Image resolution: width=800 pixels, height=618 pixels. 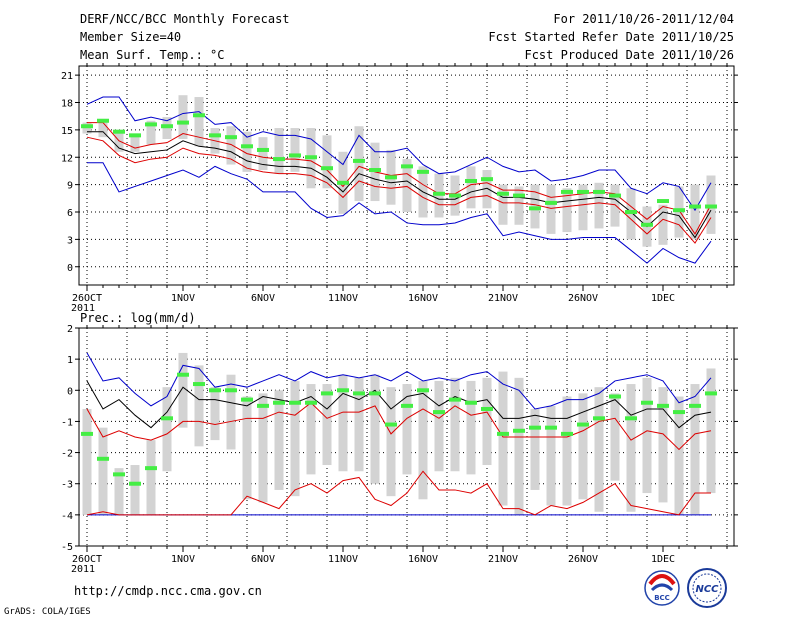 What do you see at coordinates (662, 588) in the screenshot?
I see `bcc-logo: BCC` at bounding box center [662, 588].